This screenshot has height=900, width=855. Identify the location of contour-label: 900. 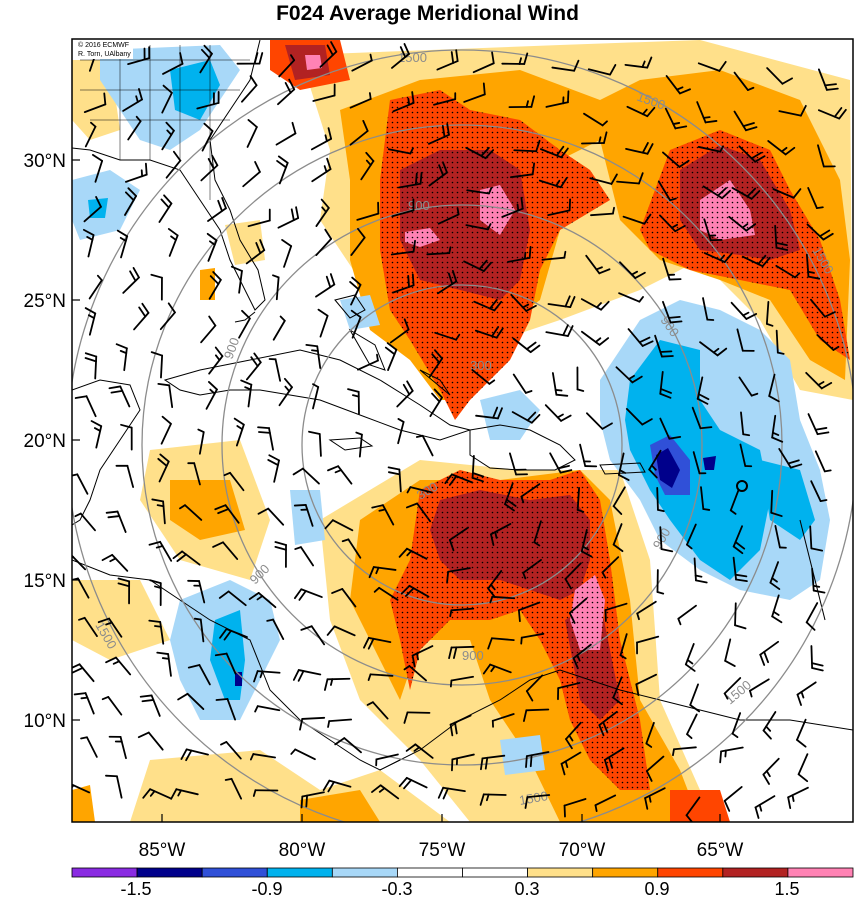
(473, 655).